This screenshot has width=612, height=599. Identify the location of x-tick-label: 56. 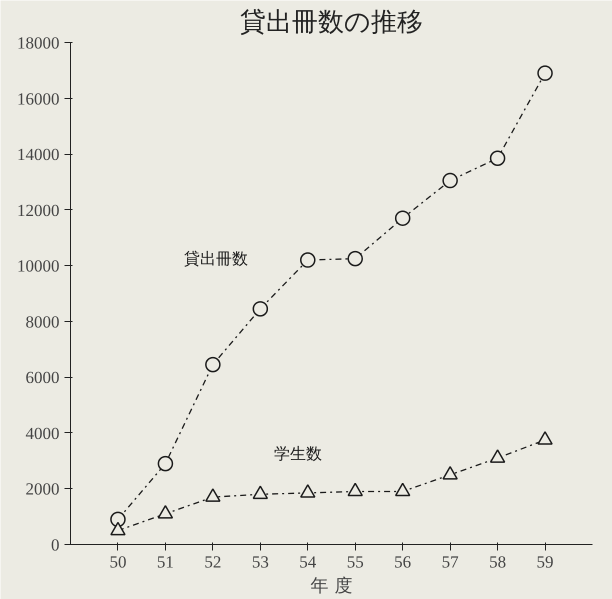
(403, 562).